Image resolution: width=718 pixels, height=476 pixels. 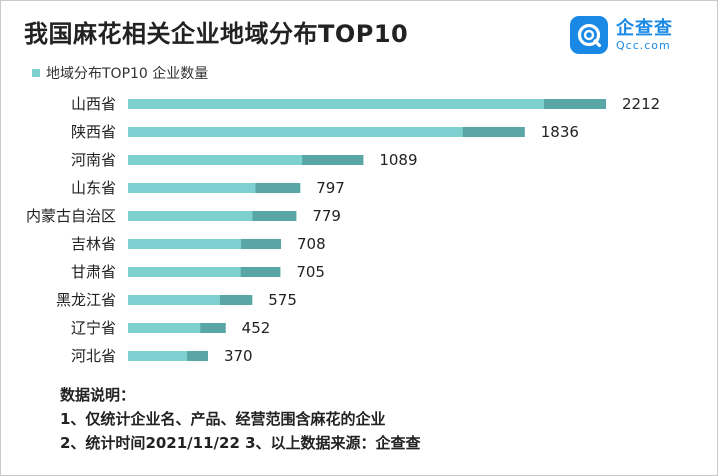 I want to click on bar-group: 山东省 797, so click(x=208, y=188).